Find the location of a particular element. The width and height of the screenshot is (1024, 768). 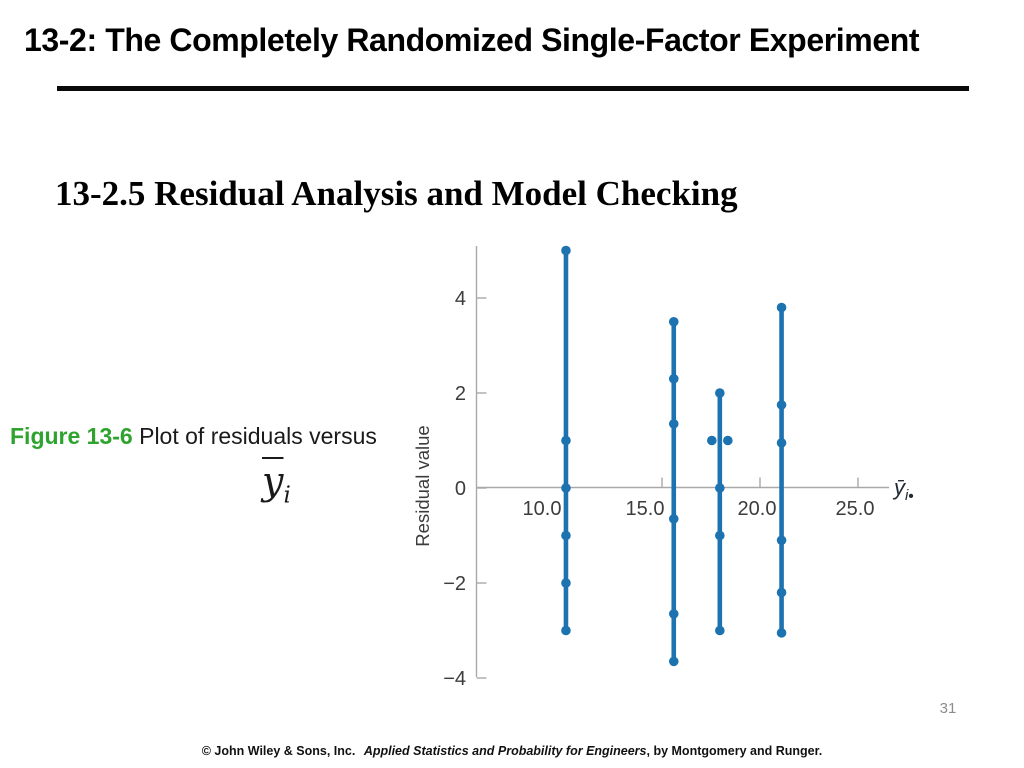

caption-math-ybar-i: yi is located at coordinates (276, 484).